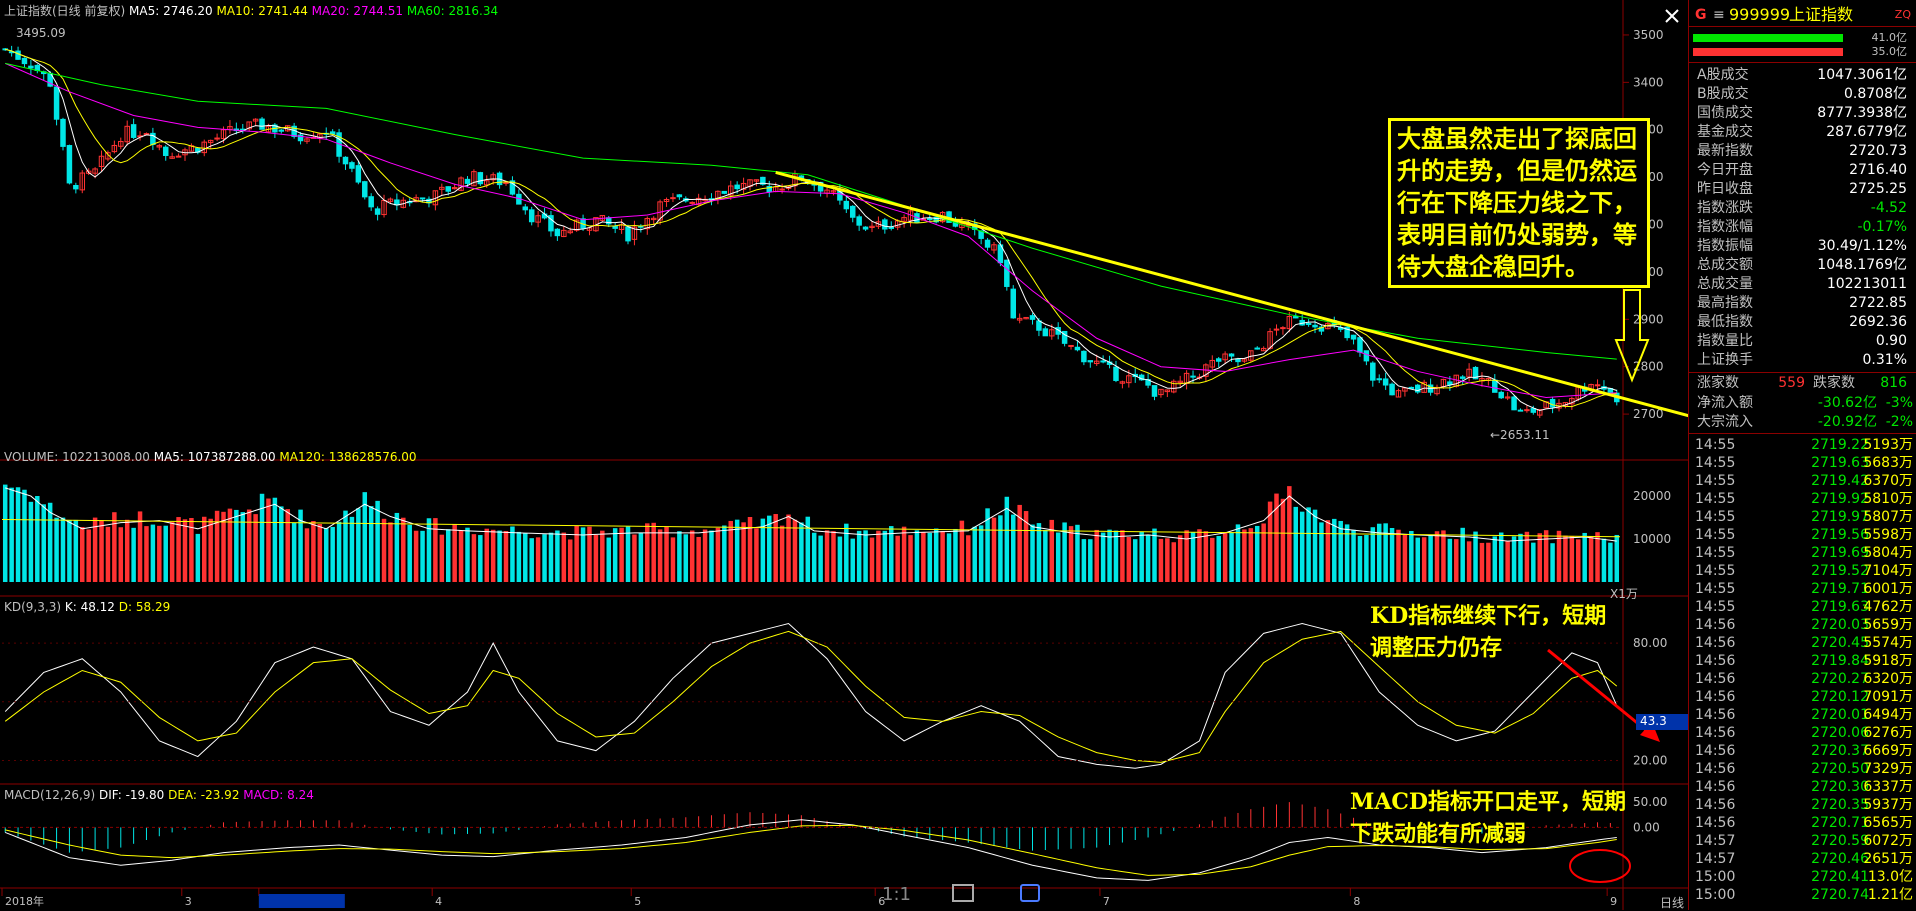 The image size is (1916, 911). I want to click on date-tick-label: 9, so click(1613, 901).